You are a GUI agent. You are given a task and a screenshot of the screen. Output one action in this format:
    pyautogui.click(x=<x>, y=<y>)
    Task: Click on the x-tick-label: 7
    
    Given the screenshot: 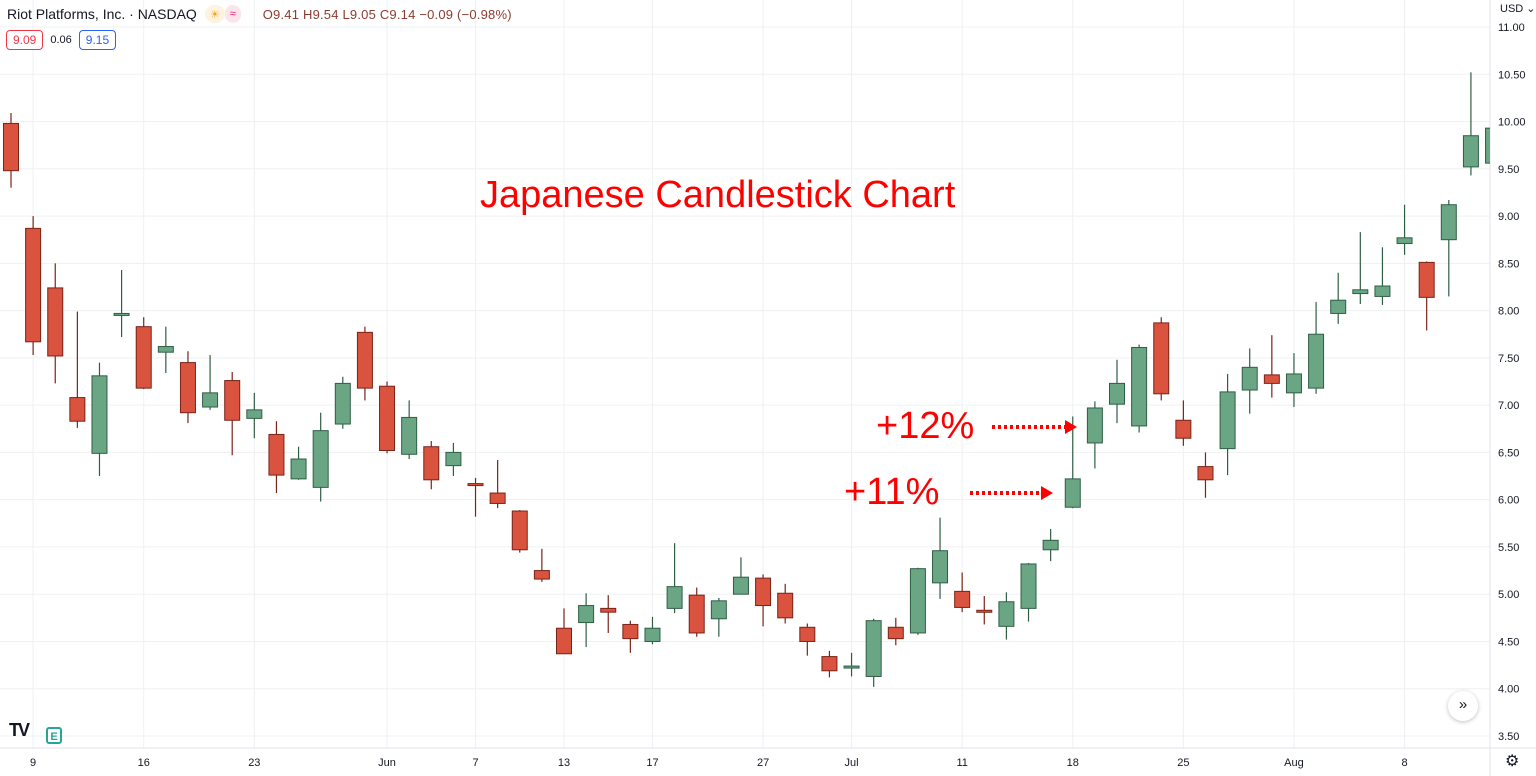 What is the action you would take?
    pyautogui.click(x=475, y=763)
    